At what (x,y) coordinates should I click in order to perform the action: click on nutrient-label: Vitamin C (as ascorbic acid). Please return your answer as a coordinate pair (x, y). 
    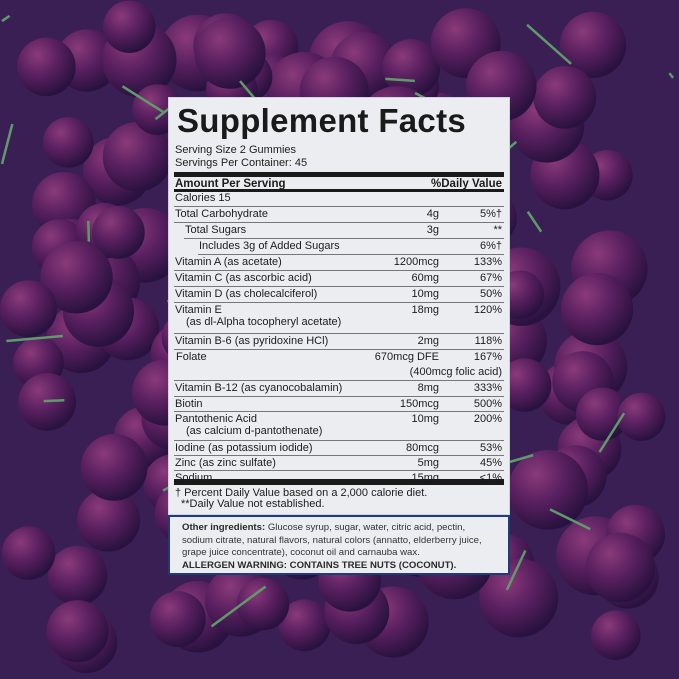
    Looking at the image, I should click on (243, 278).